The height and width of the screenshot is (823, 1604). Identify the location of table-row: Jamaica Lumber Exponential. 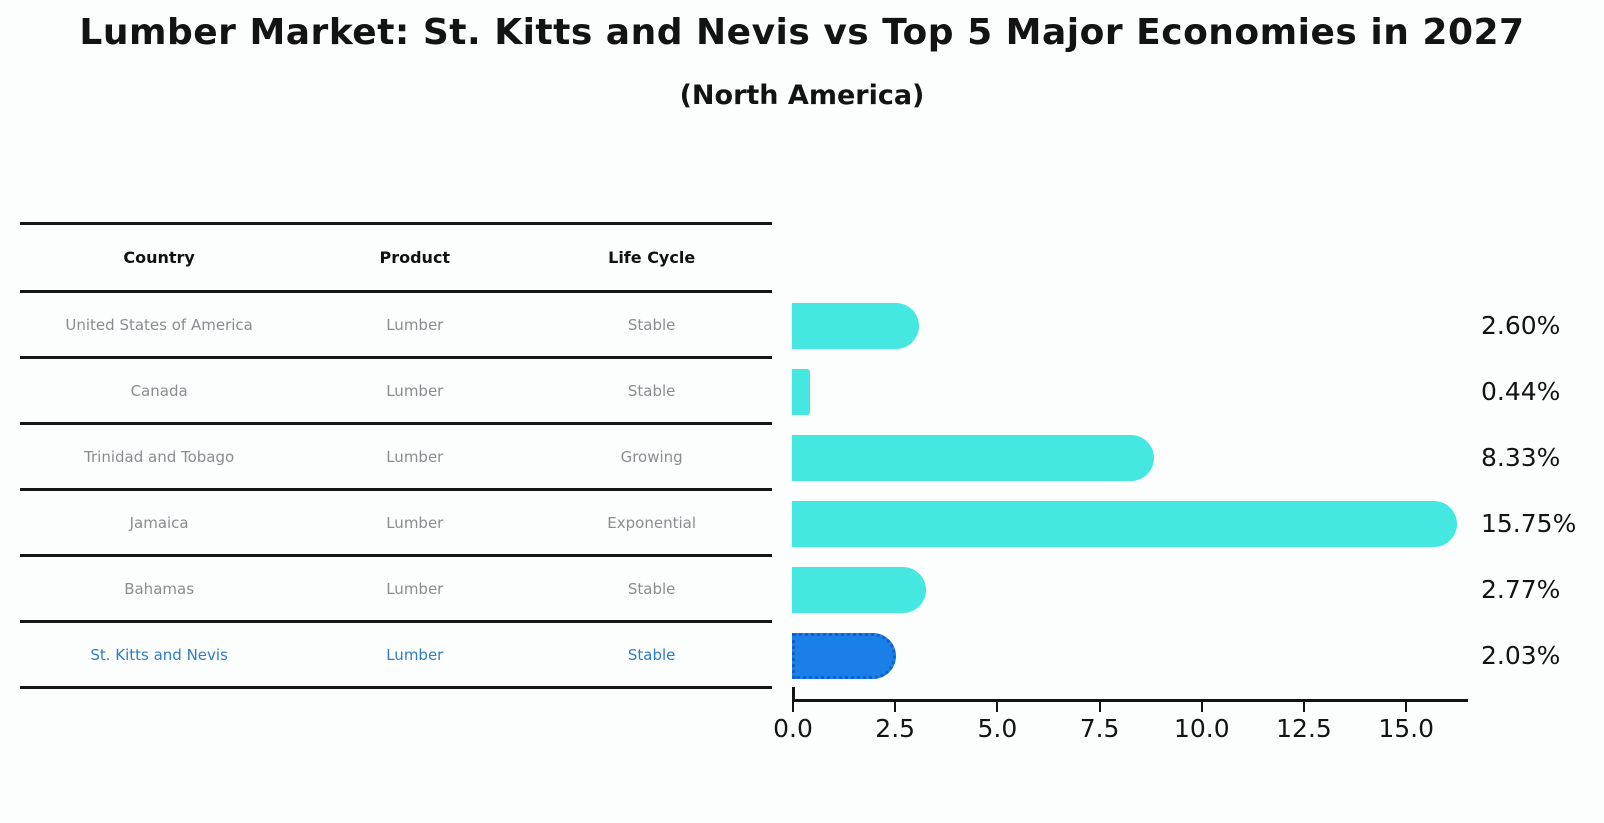
(396, 524).